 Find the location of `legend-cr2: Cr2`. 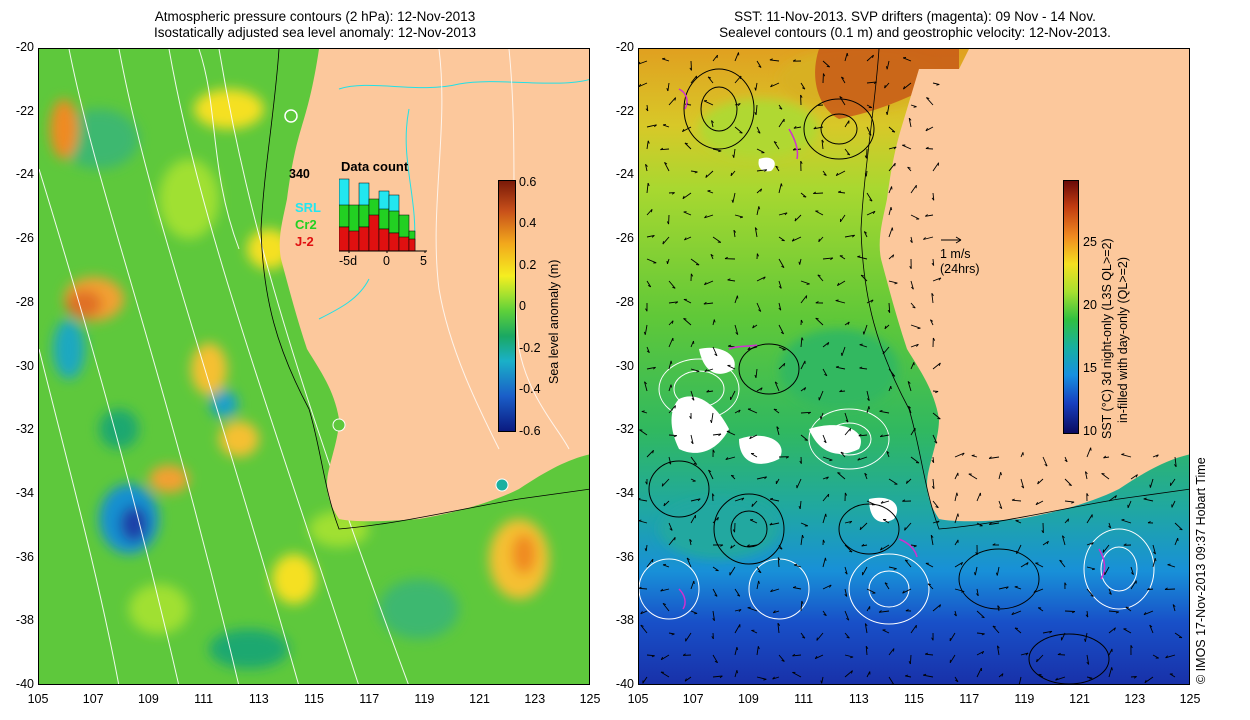

legend-cr2: Cr2 is located at coordinates (306, 224).